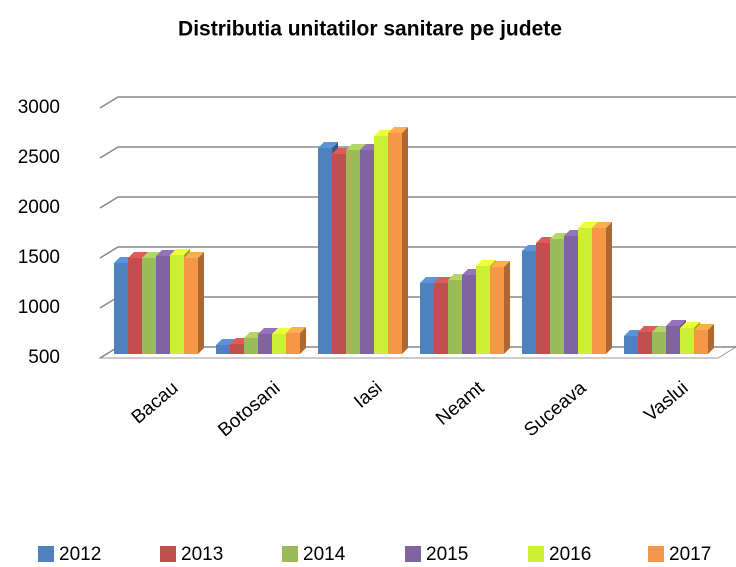  I want to click on x-tick-label: Neamt, so click(460, 403).